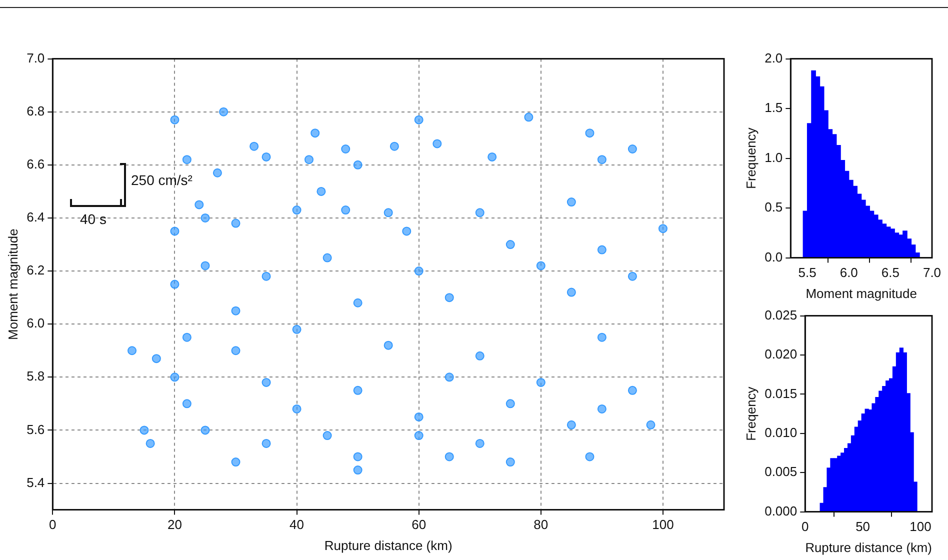  I want to click on y-tick-label: 7.0, so click(35, 58).